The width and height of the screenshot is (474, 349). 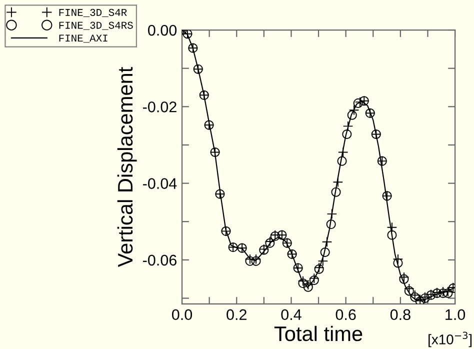 What do you see at coordinates (318, 334) in the screenshot?
I see `x-axis-title: Total time` at bounding box center [318, 334].